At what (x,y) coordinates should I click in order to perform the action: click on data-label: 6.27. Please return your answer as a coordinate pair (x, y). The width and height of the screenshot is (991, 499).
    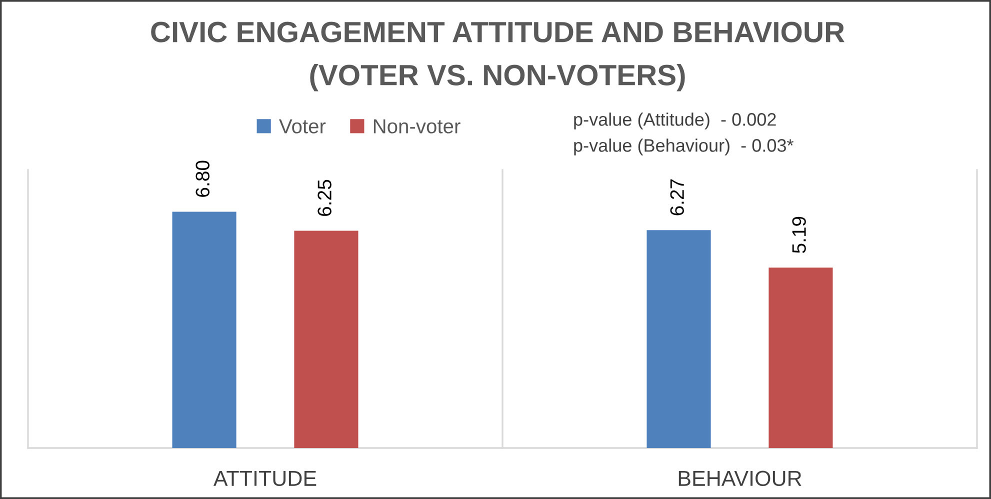
    Looking at the image, I should click on (677, 197).